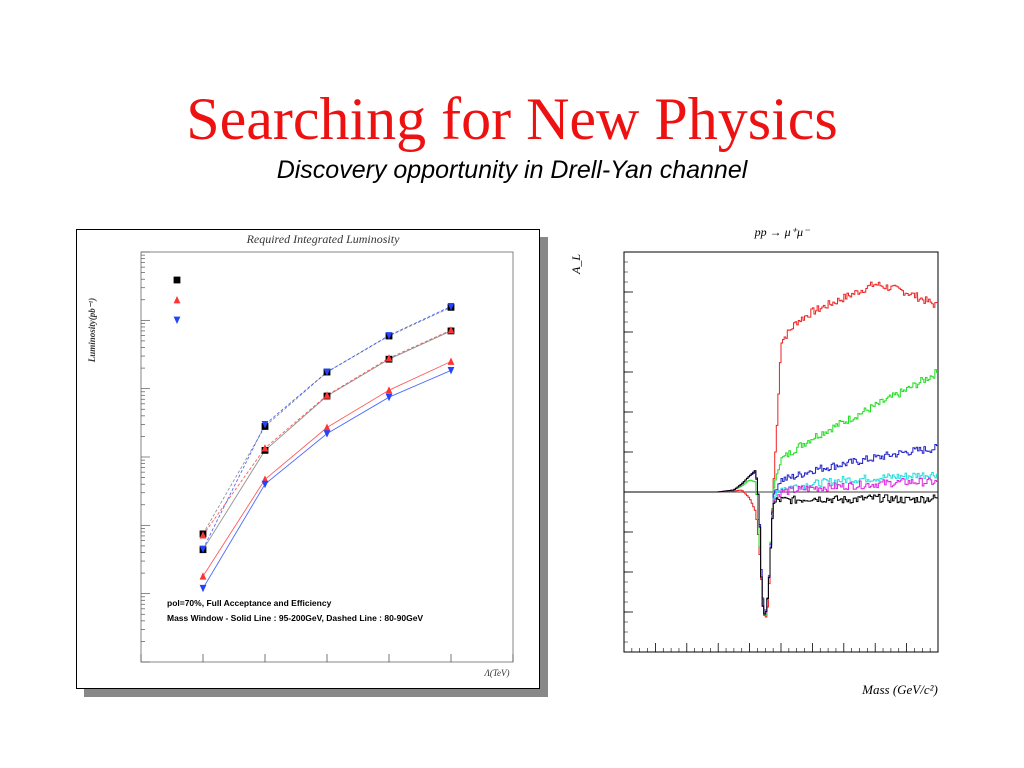 The image size is (1024, 768). I want to click on asymmetry-chart-title: pp → μ⁺μ⁻, so click(782, 232).